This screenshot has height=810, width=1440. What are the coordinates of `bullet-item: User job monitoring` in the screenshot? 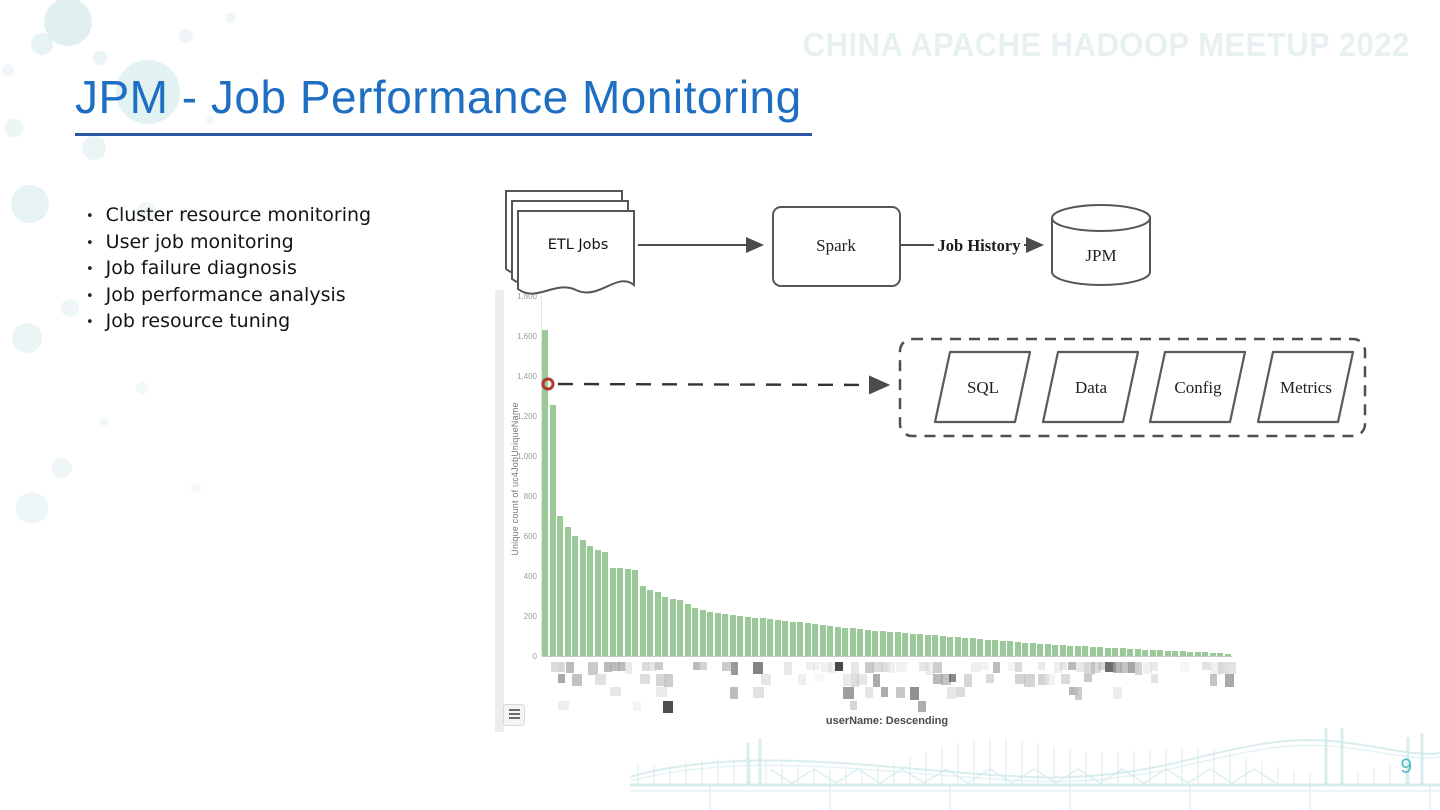 It's located at (227, 243).